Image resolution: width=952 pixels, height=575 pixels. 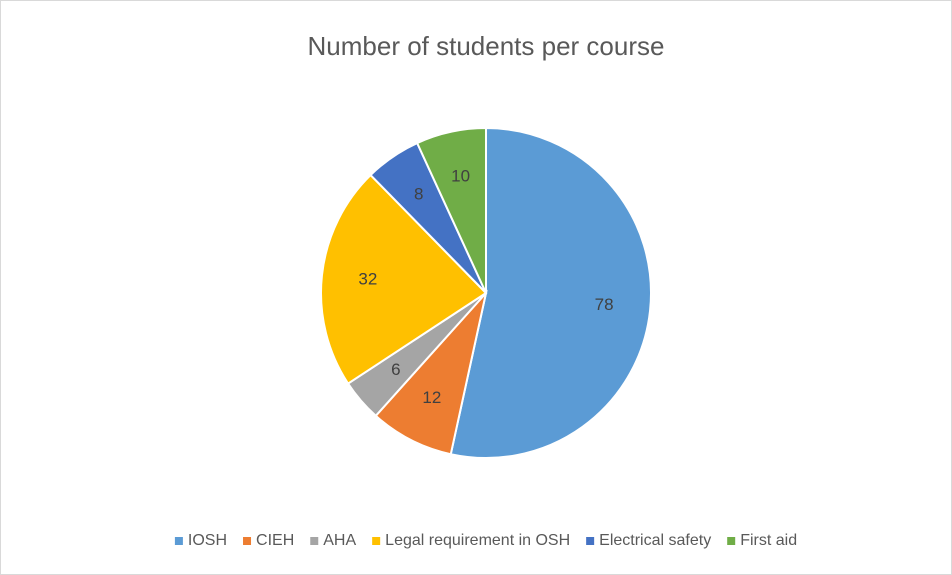 I want to click on legend-label: First aid, so click(x=768, y=540).